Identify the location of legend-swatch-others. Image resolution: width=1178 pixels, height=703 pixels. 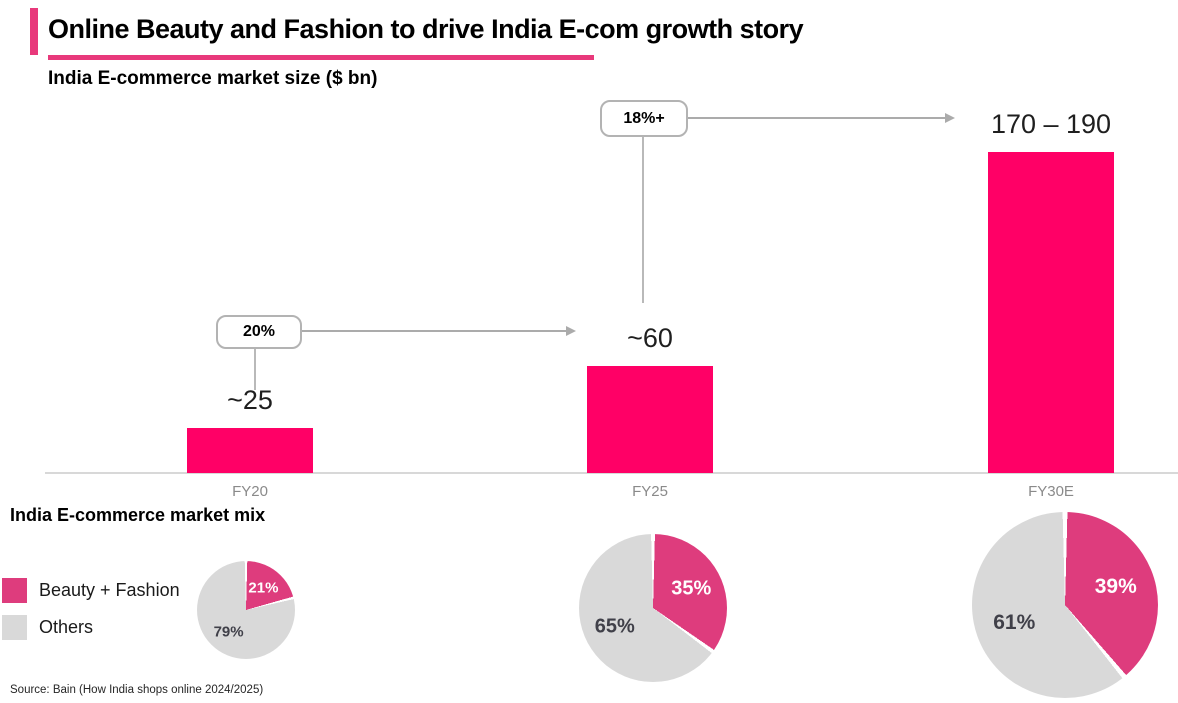
(14, 627).